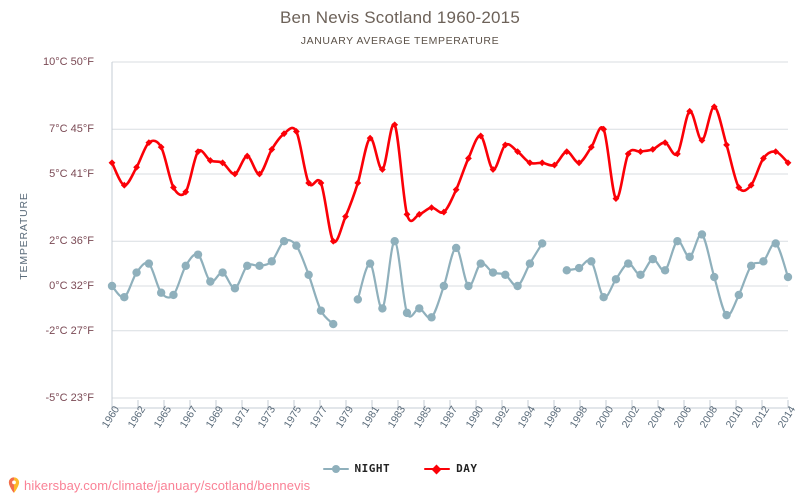 This screenshot has width=800, height=500. Describe the element at coordinates (14, 485) in the screenshot. I see `map-pin-icon` at that location.